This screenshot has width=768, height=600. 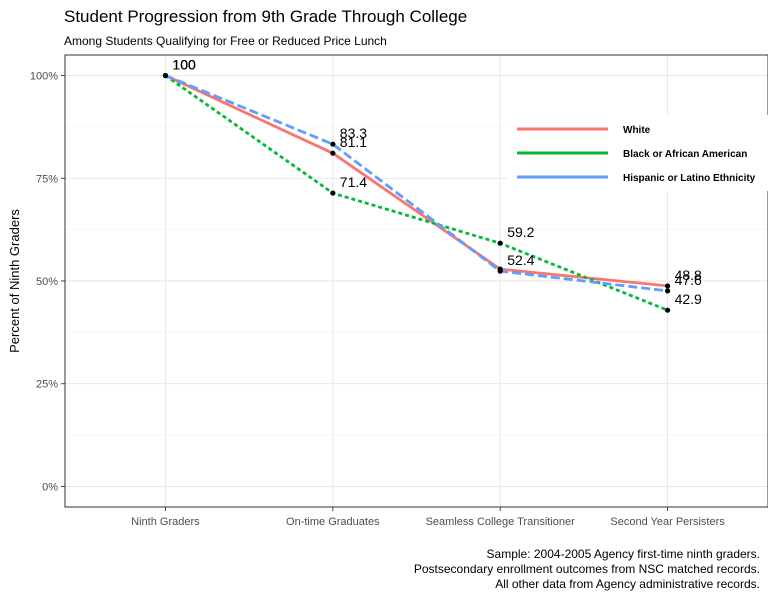 What do you see at coordinates (689, 178) in the screenshot?
I see `legend-label: Hispanic or Latino Ethnicity` at bounding box center [689, 178].